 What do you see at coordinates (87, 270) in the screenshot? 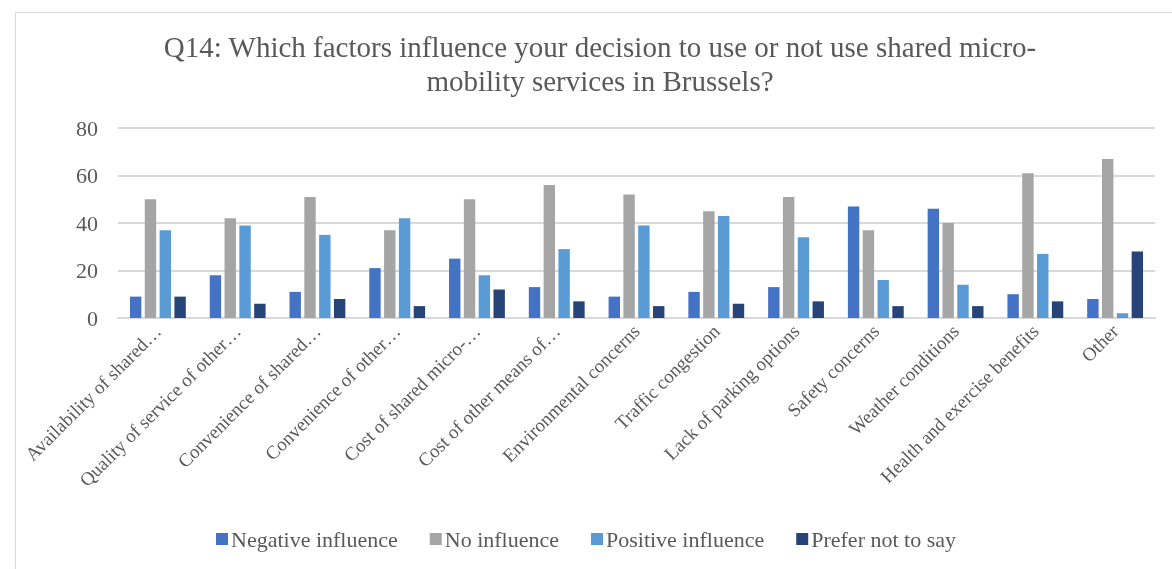
I see `y-tick-label: 20` at bounding box center [87, 270].